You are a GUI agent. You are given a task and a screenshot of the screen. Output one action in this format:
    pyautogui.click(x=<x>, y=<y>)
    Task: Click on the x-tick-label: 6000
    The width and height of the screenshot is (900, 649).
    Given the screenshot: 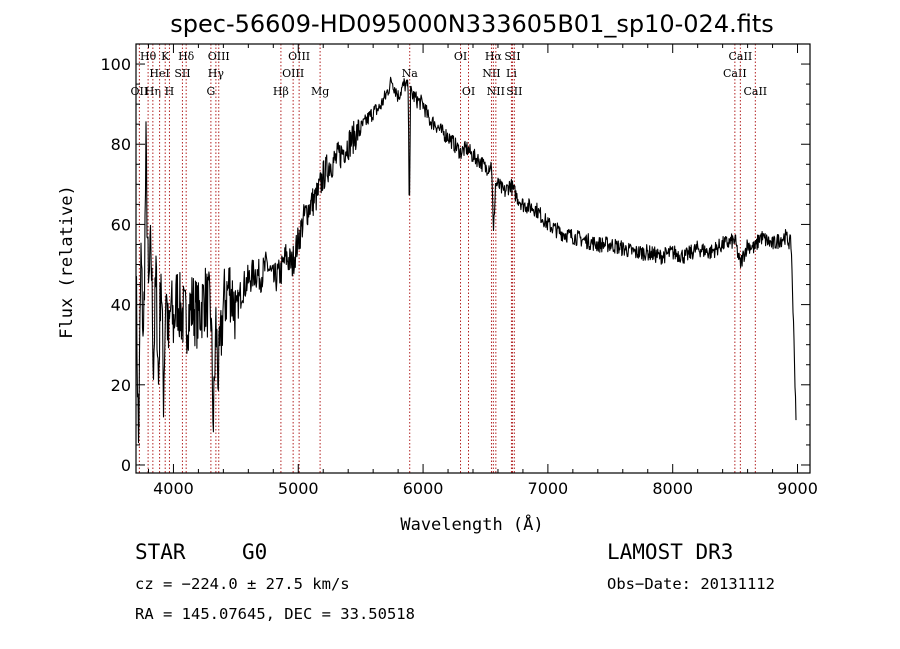 What is the action you would take?
    pyautogui.click(x=423, y=488)
    